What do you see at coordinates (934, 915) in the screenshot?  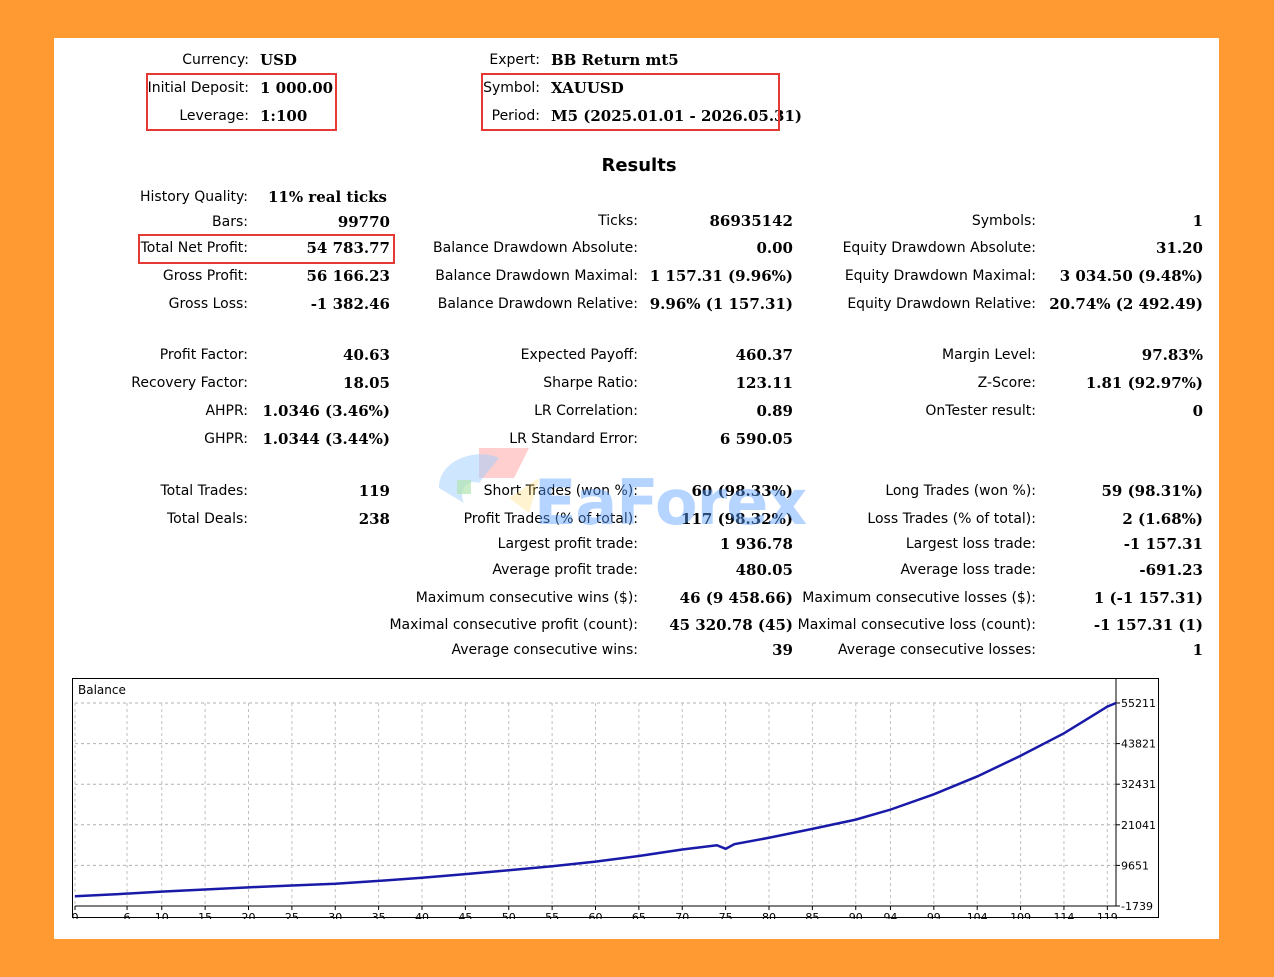 I see `x-tick-label: 99` at bounding box center [934, 915].